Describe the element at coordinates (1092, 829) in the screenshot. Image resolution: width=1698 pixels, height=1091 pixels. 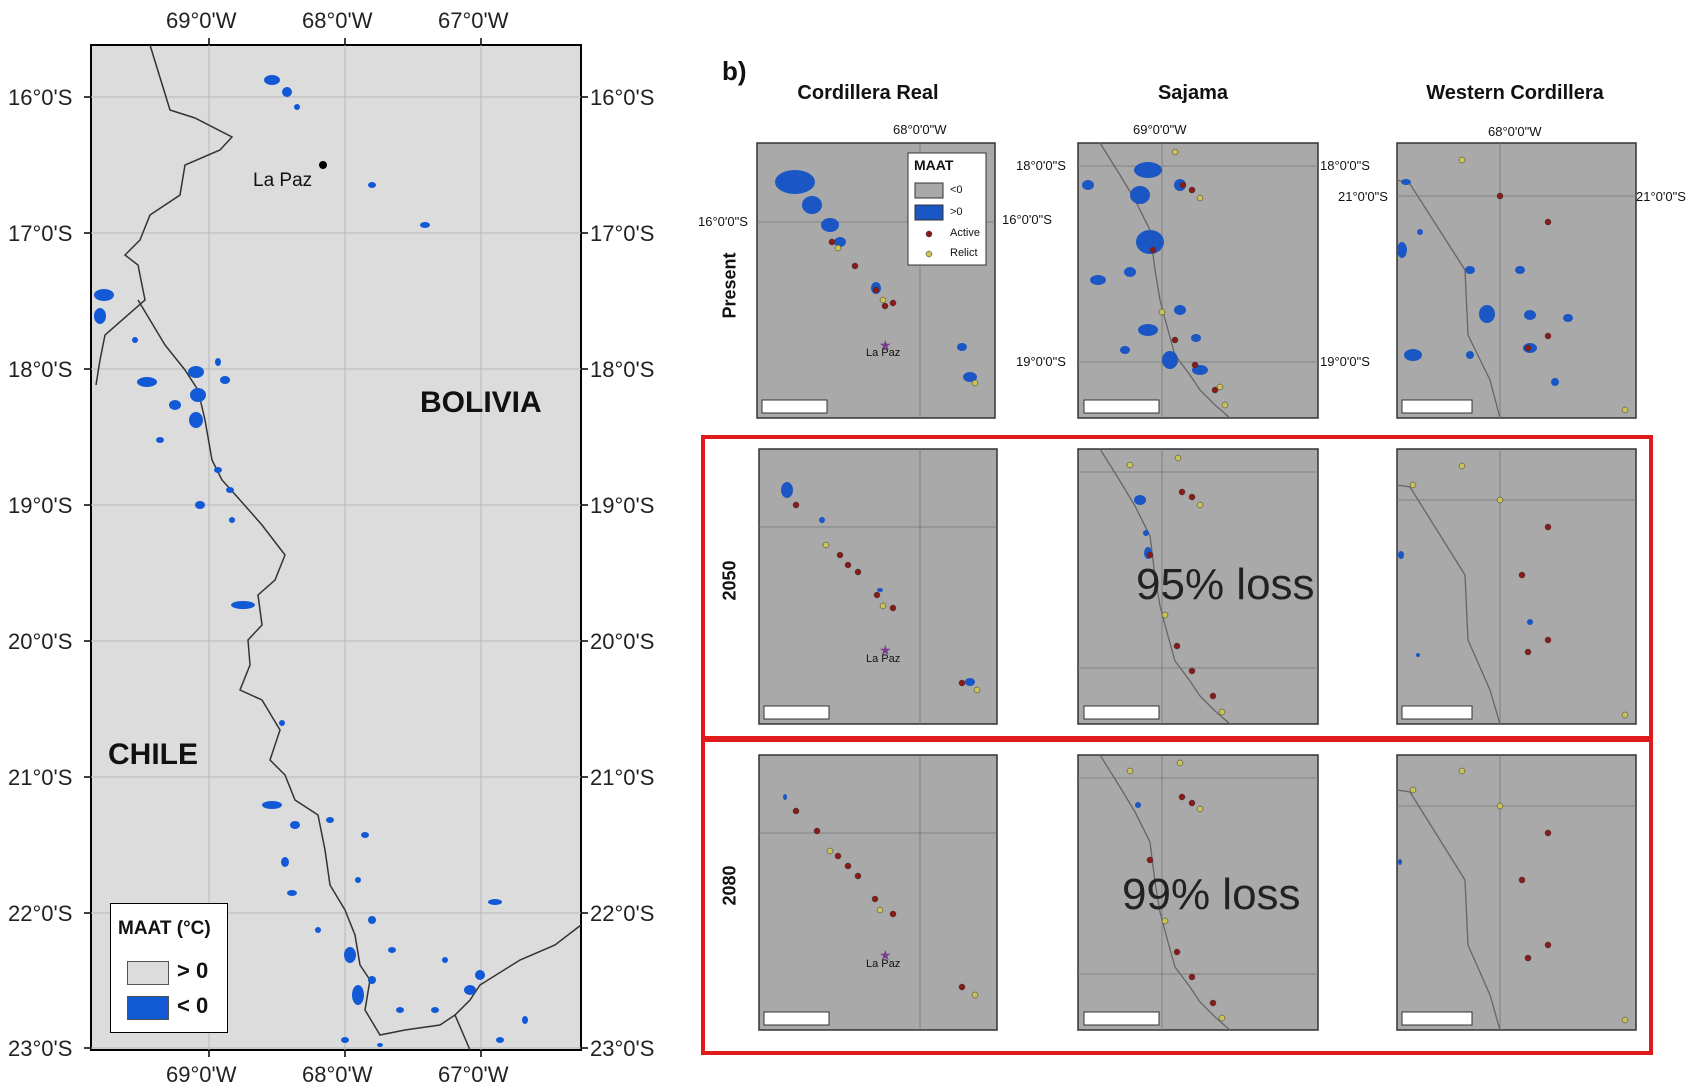
I see `2080-frozen-patches` at that location.